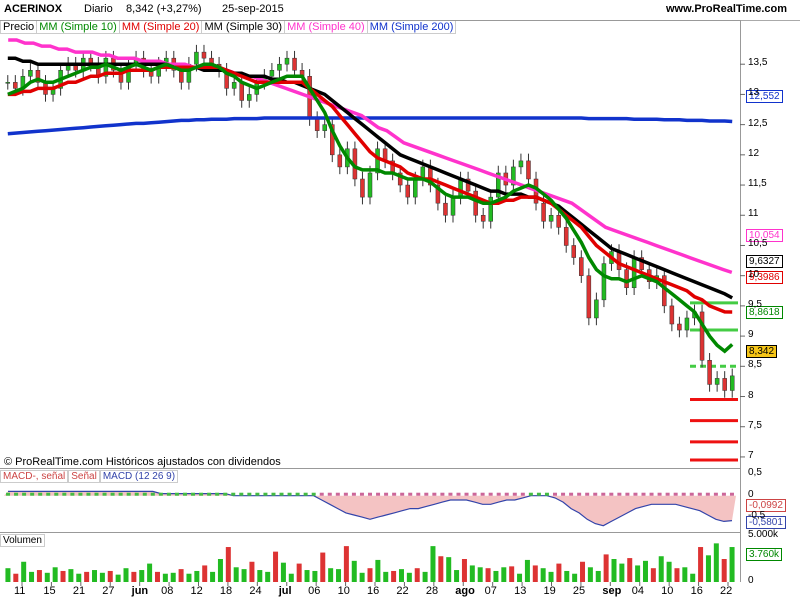 This screenshot has height=600, width=800. I want to click on macd-tick-label: 0,5, so click(755, 473).